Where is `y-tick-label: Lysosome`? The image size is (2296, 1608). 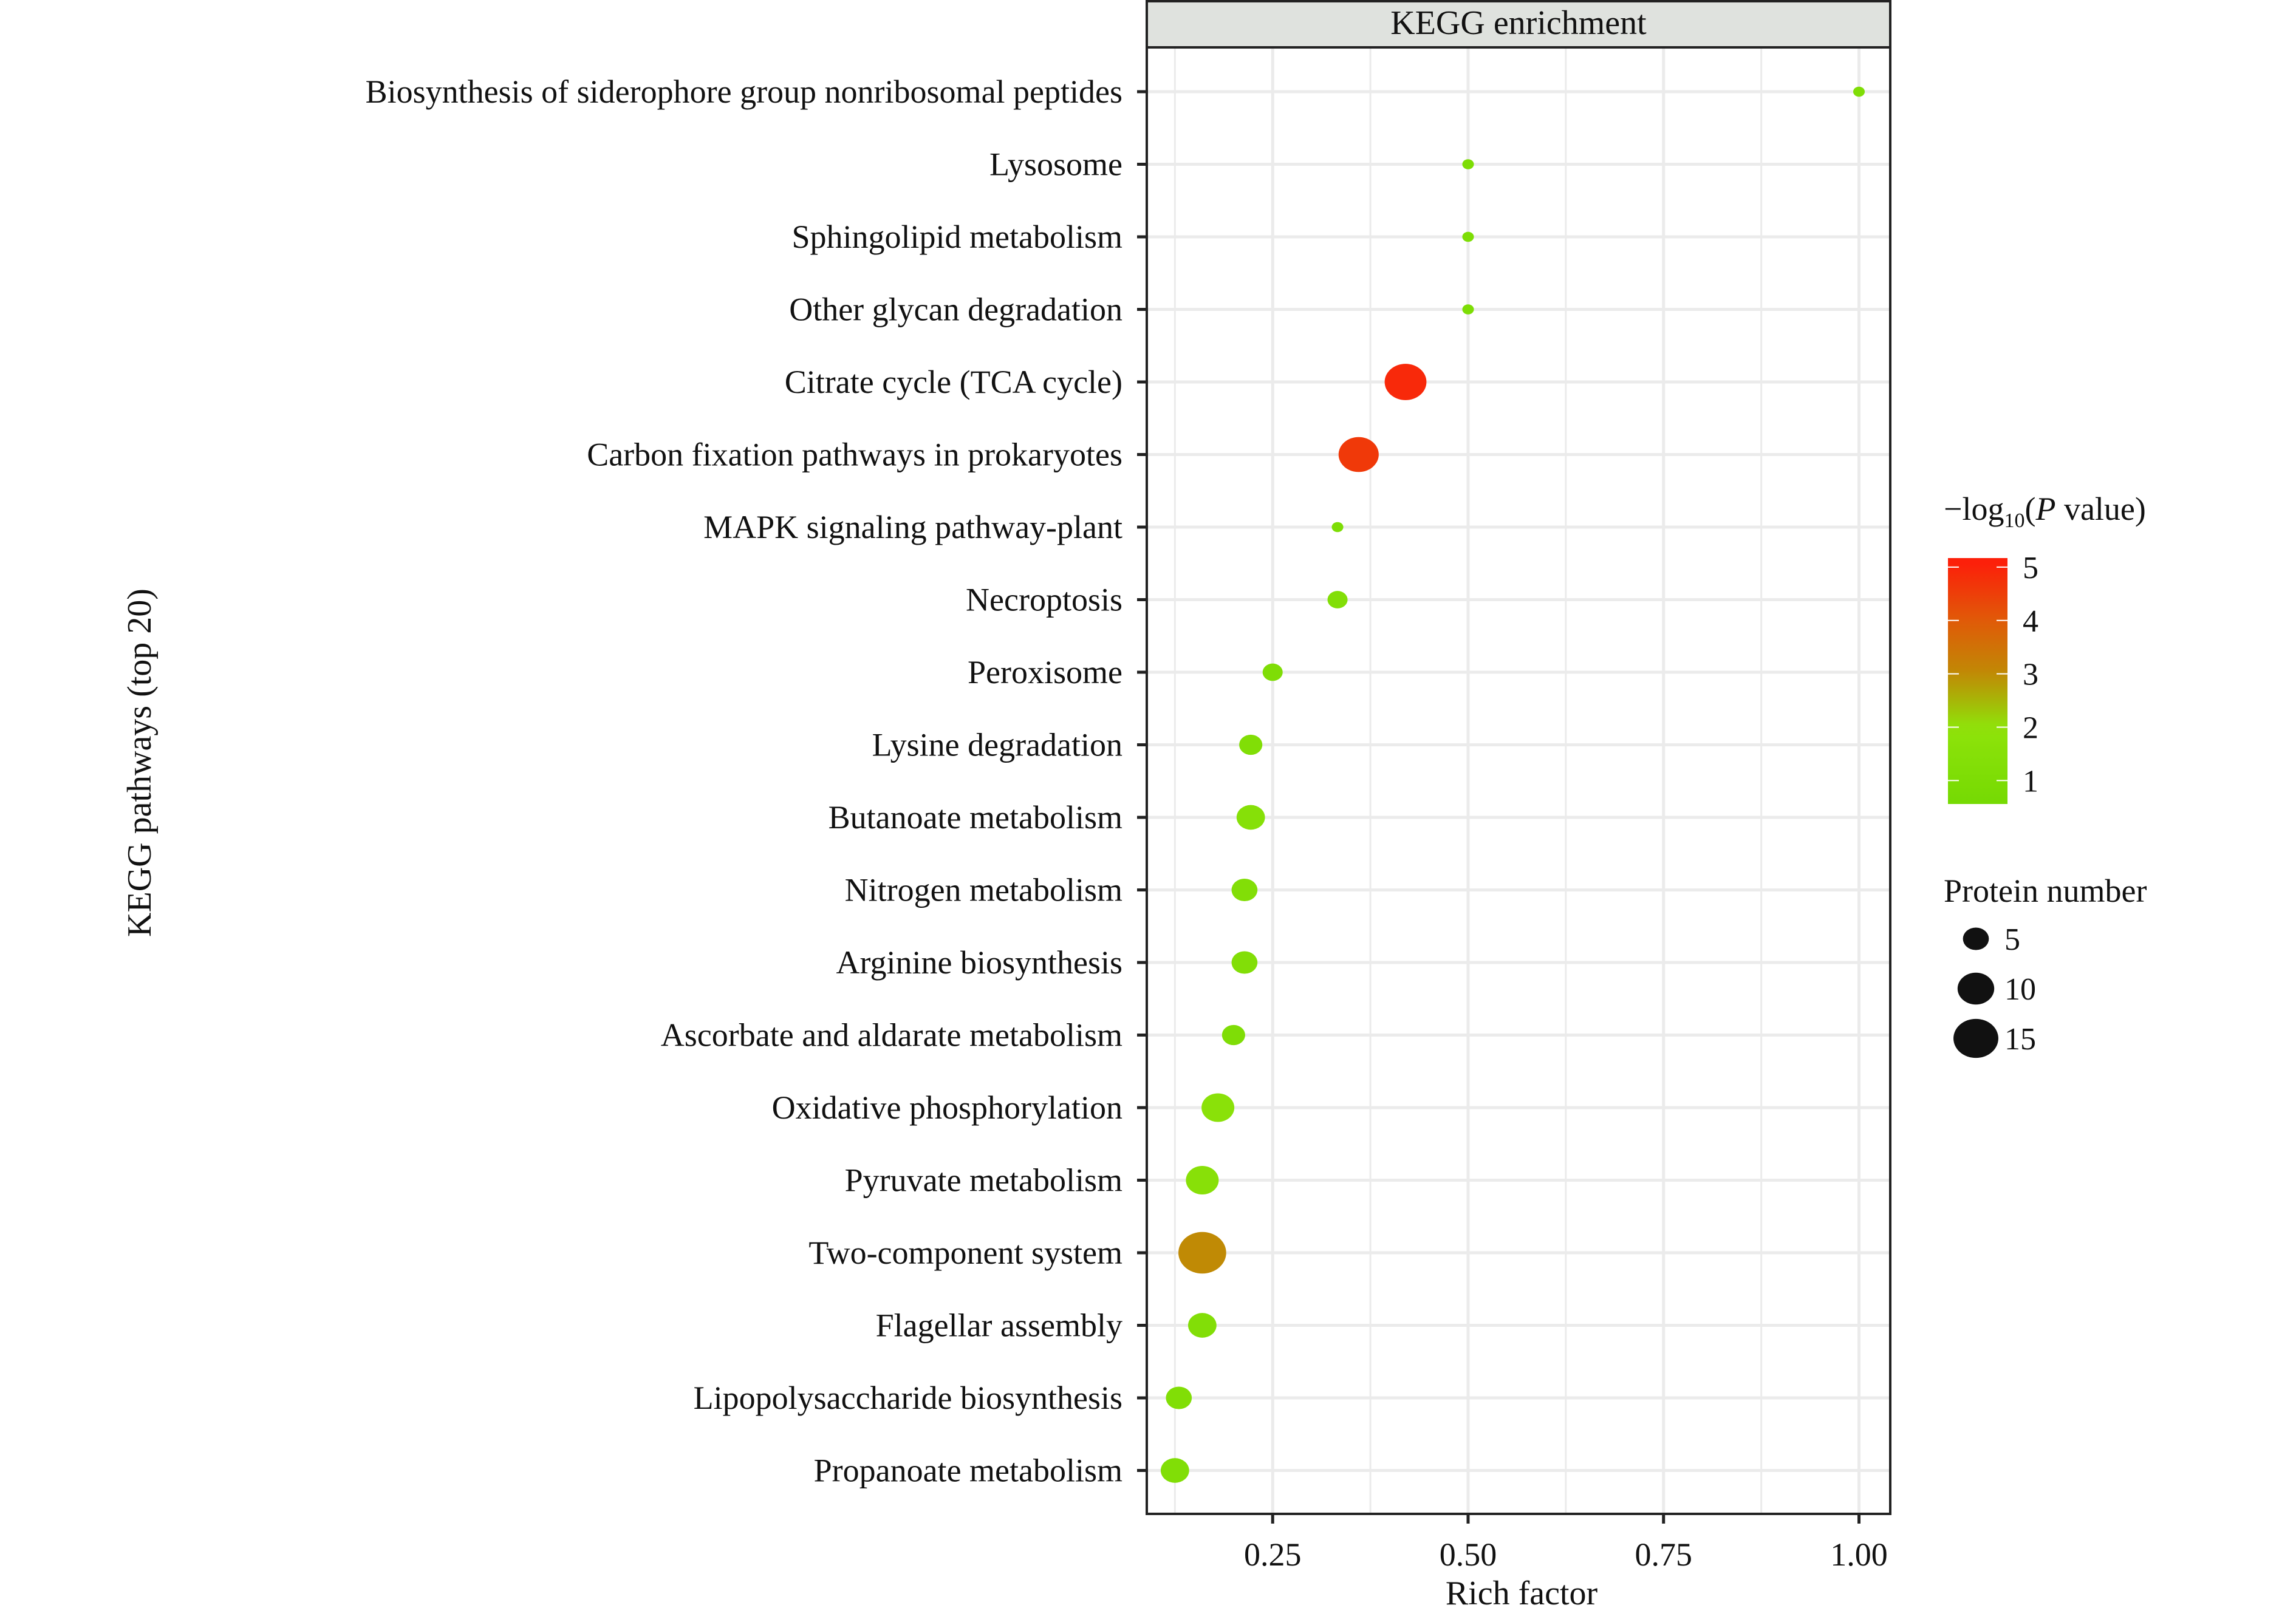 y-tick-label: Lysosome is located at coordinates (1055, 164).